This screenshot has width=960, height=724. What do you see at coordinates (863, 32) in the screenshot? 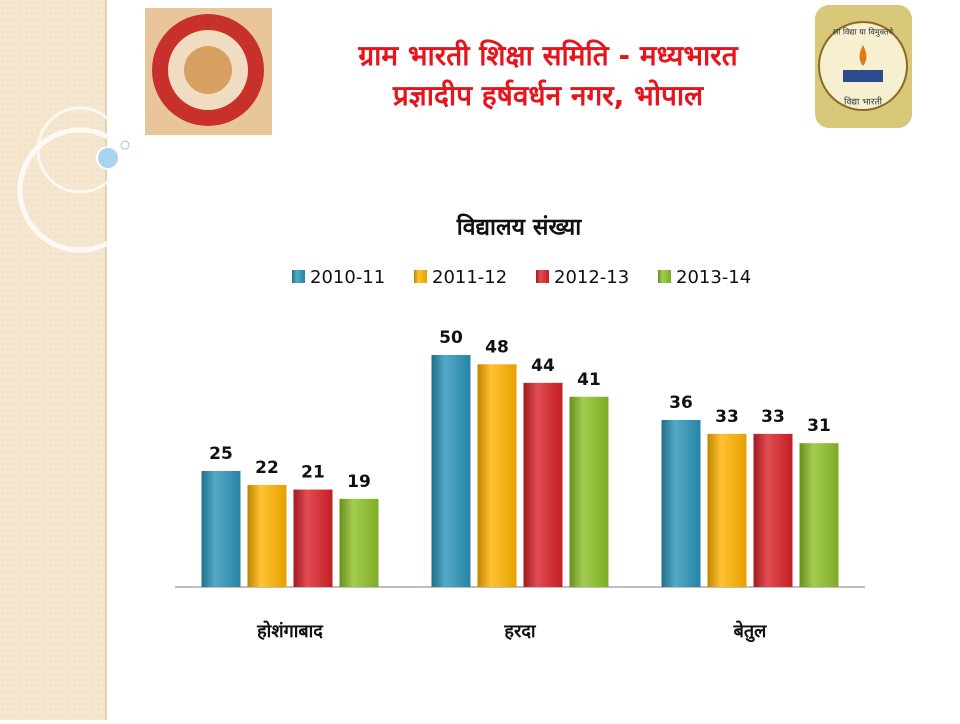
I see `logo-text: सा विद्या या विमुक्तये` at bounding box center [863, 32].